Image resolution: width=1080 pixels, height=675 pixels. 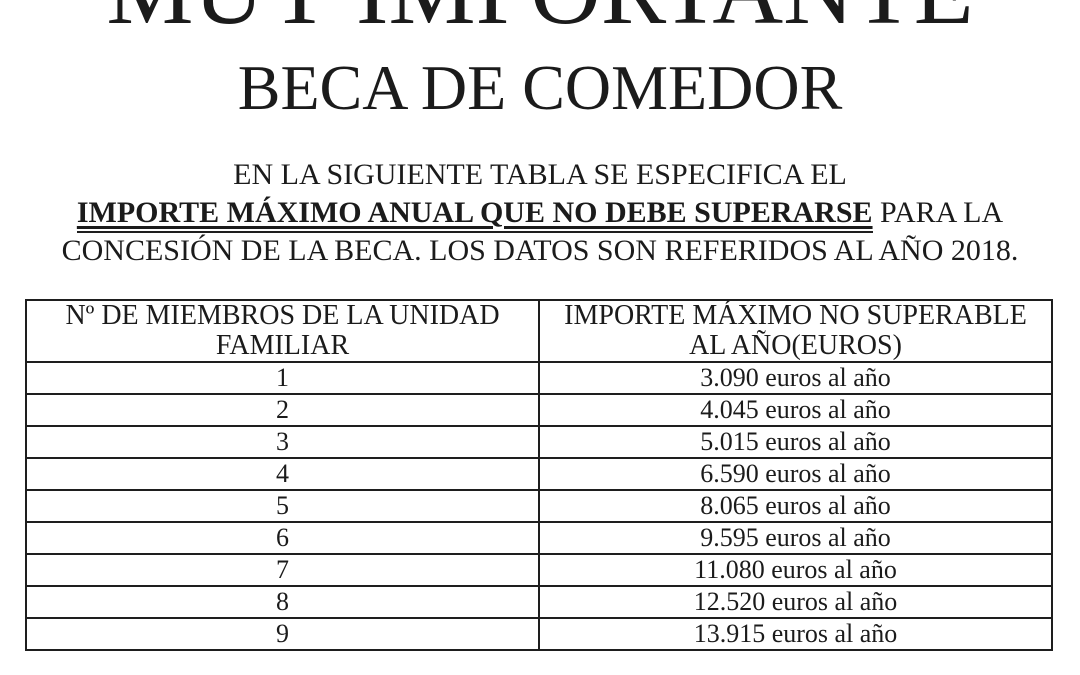 What do you see at coordinates (282, 410) in the screenshot?
I see `cell-members: 2` at bounding box center [282, 410].